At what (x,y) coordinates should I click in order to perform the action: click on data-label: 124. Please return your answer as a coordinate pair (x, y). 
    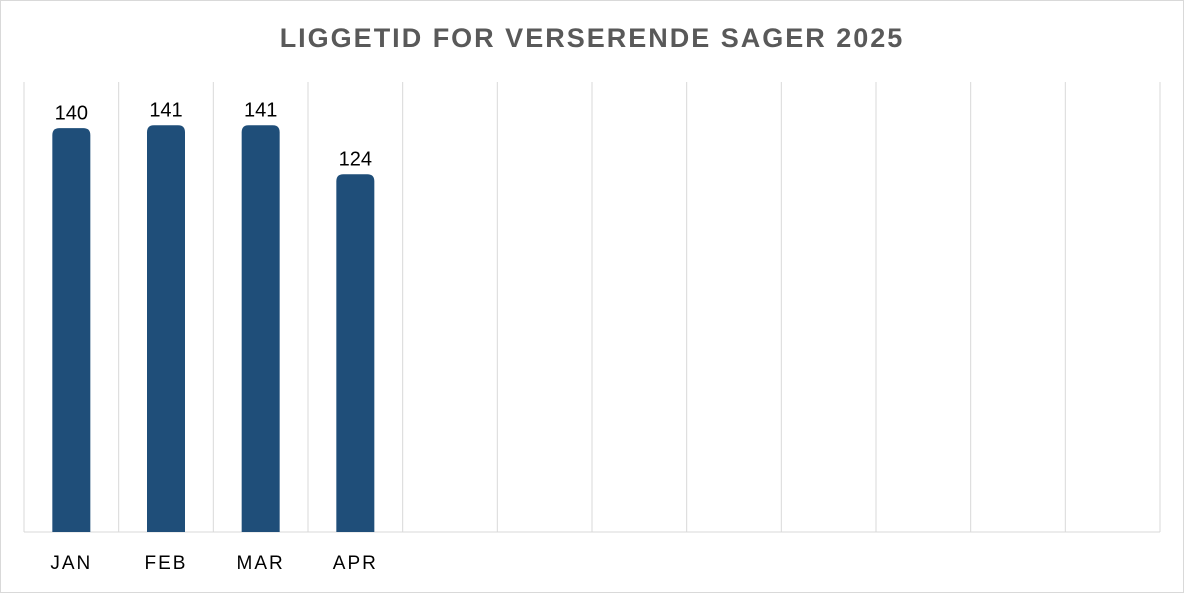
    Looking at the image, I should click on (355, 160).